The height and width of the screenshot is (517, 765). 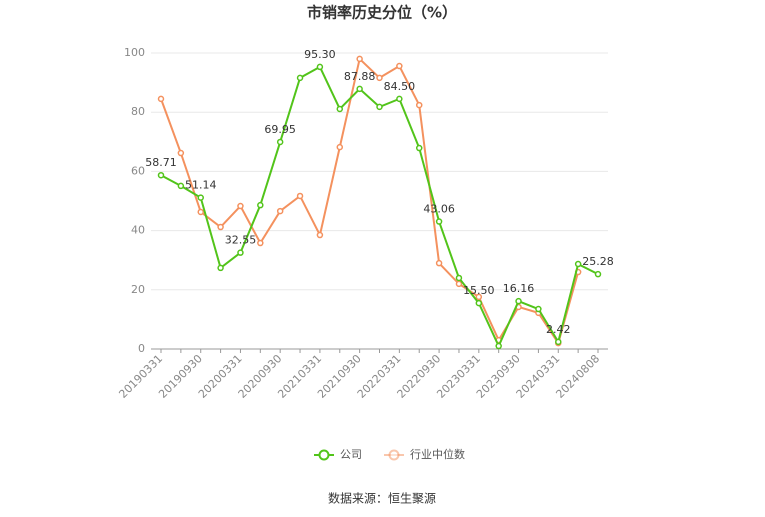 What do you see at coordinates (161, 162) in the screenshot?
I see `data-label: 58.71` at bounding box center [161, 162].